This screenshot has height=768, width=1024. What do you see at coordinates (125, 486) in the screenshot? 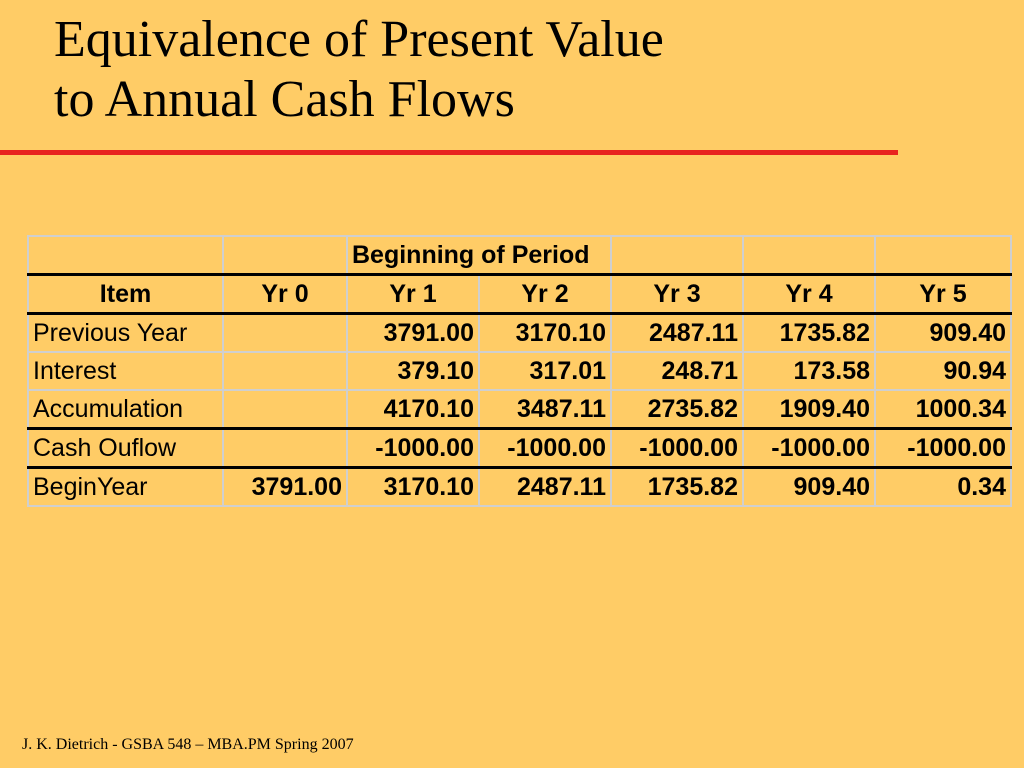
I see `row-label: BeginYear` at bounding box center [125, 486].